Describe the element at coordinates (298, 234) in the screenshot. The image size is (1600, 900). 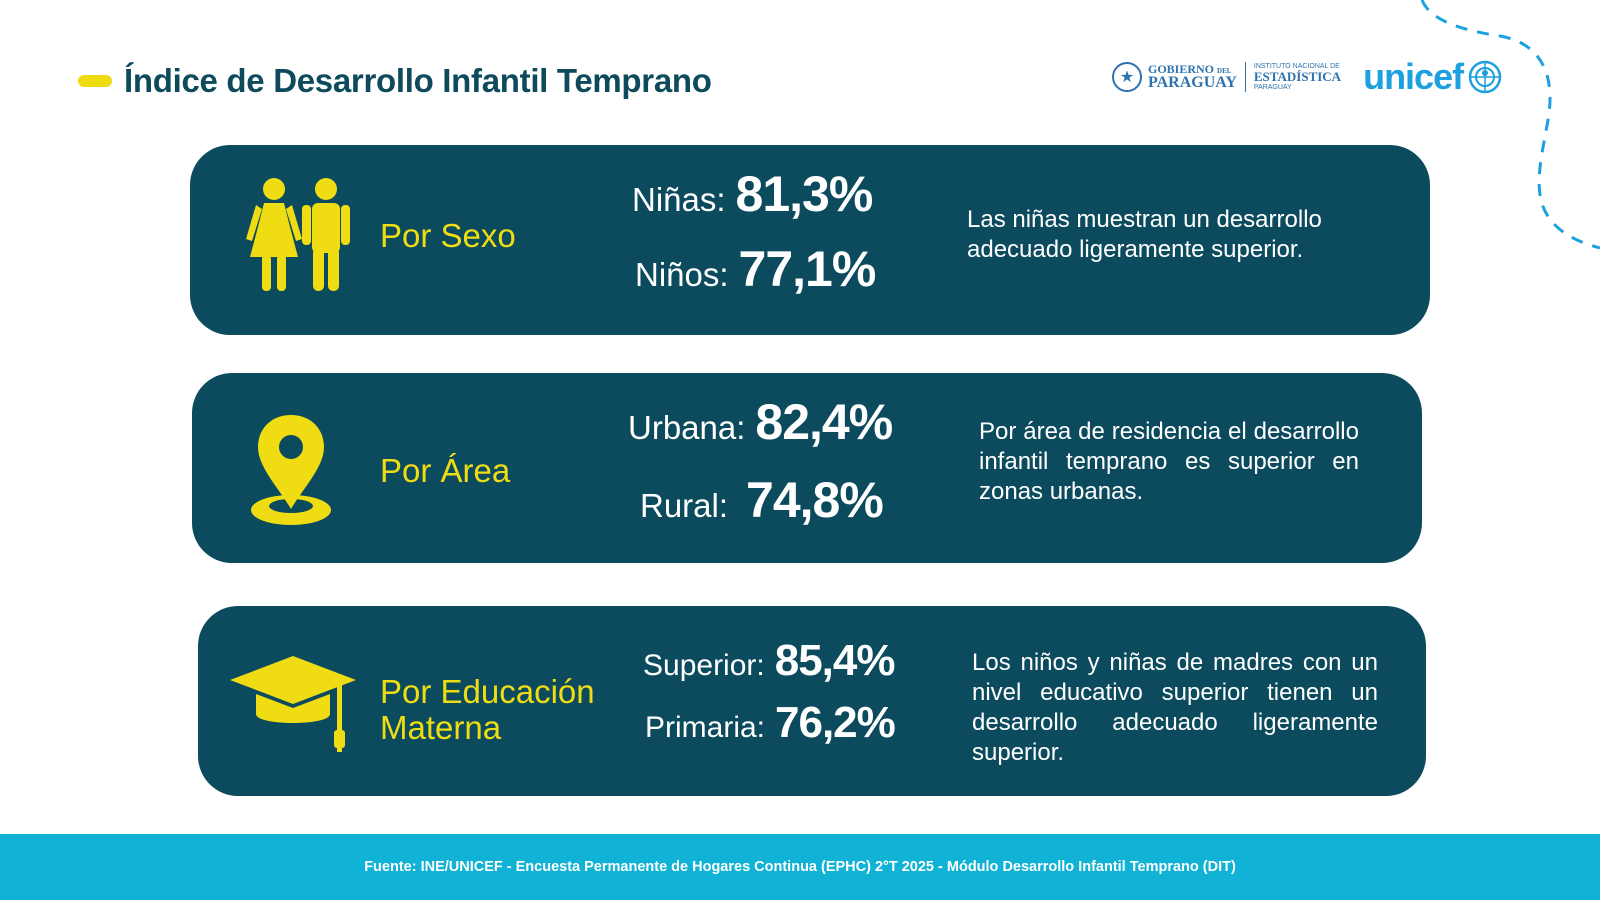
I see `people-icon` at that location.